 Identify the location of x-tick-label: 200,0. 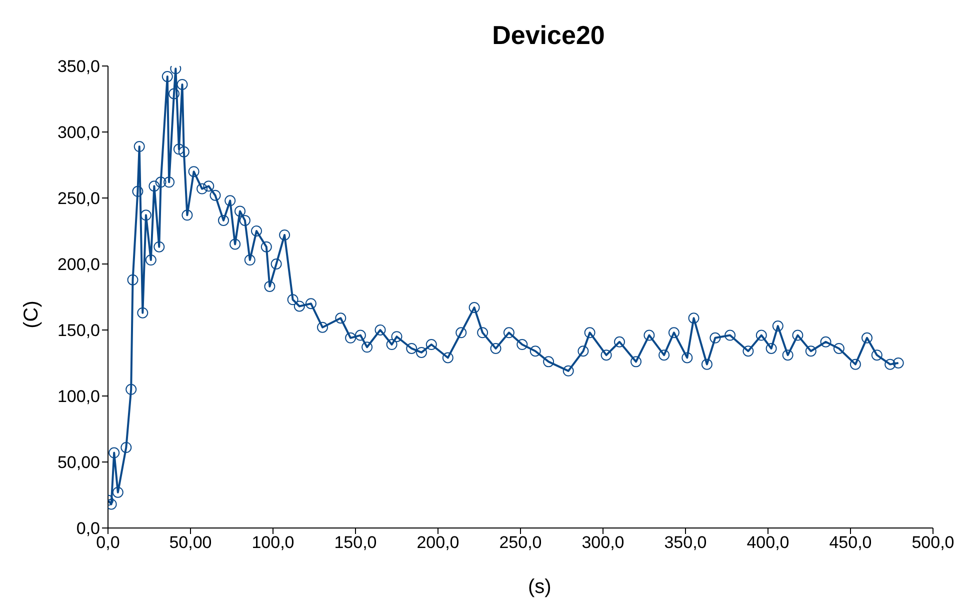
(438, 542).